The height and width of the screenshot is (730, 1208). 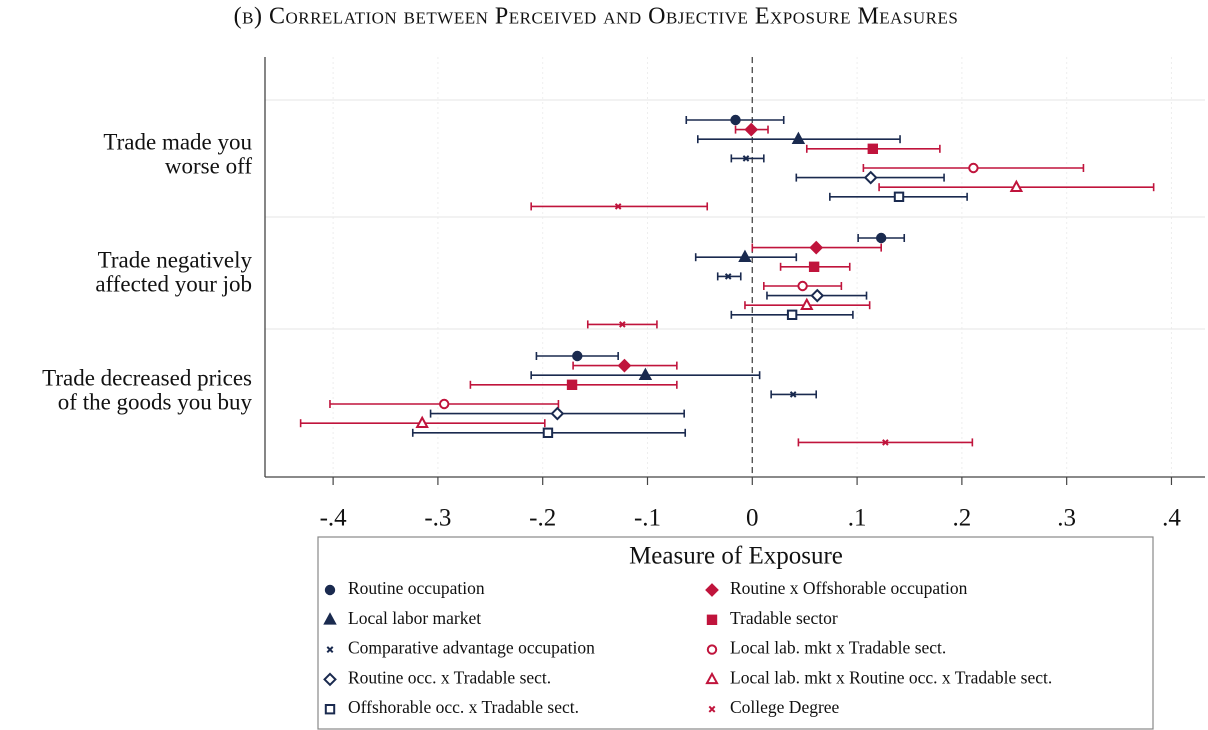 I want to click on y-category-label: of the goods you buy, so click(x=155, y=401).